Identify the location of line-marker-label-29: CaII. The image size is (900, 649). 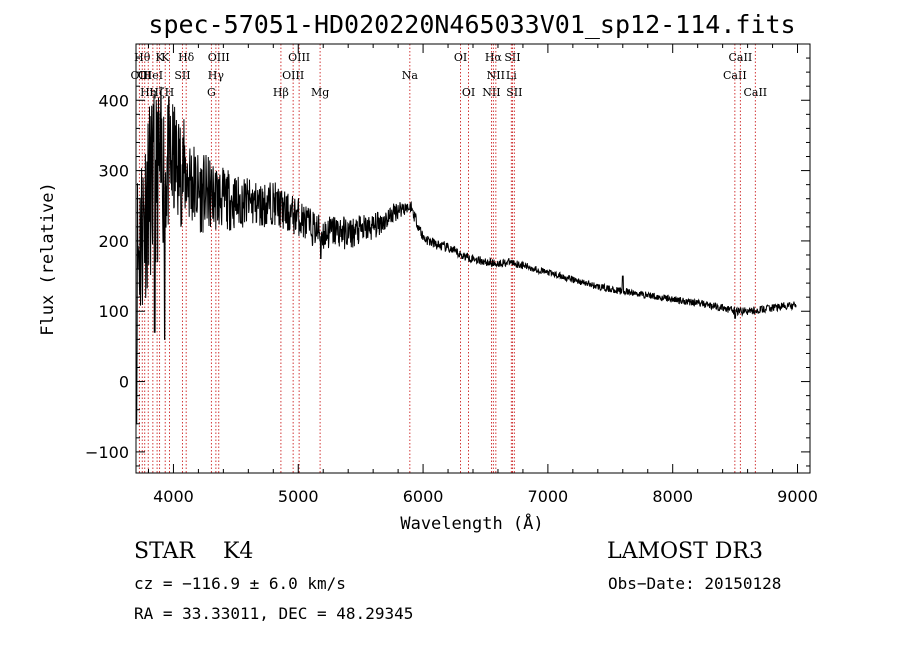
(755, 92).